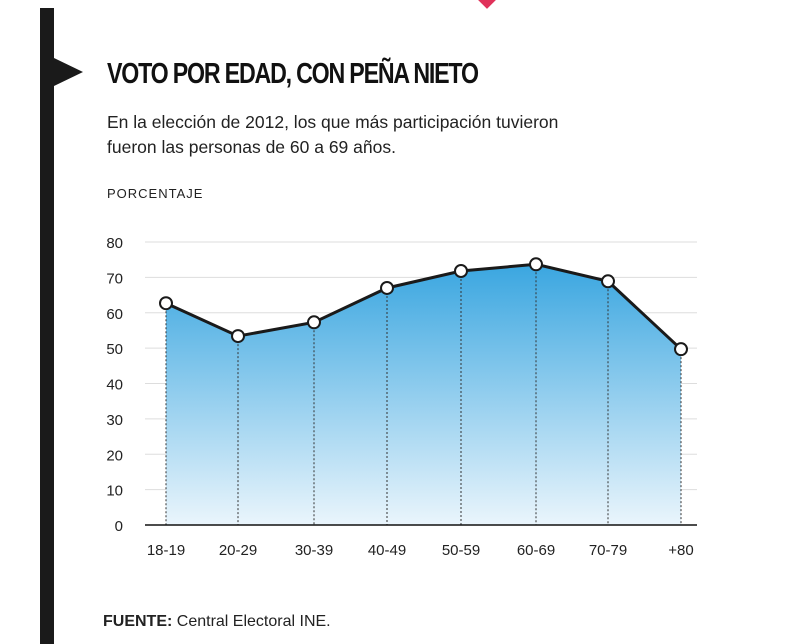 Image resolution: width=800 pixels, height=644 pixels. I want to click on y-tick-label: 10, so click(114, 491).